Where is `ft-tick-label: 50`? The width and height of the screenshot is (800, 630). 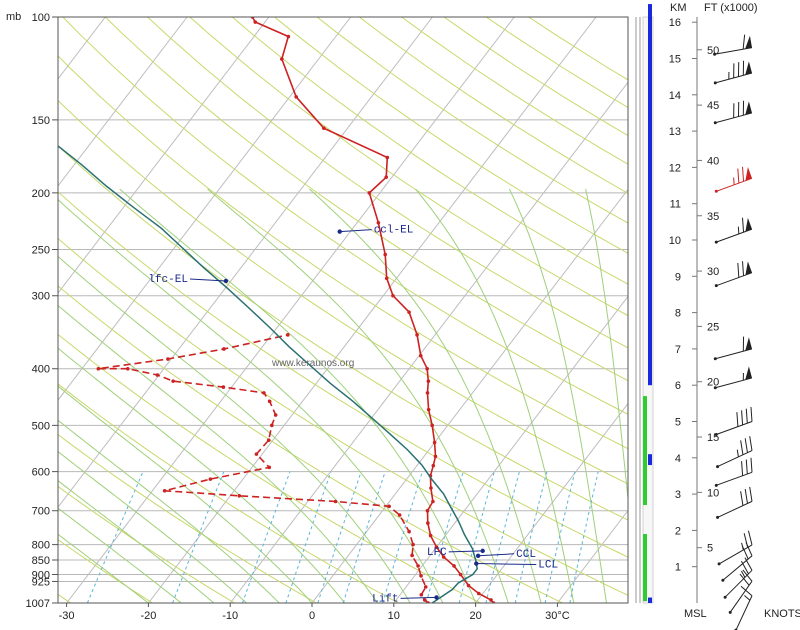
ft-tick-label: 50 is located at coordinates (713, 51).